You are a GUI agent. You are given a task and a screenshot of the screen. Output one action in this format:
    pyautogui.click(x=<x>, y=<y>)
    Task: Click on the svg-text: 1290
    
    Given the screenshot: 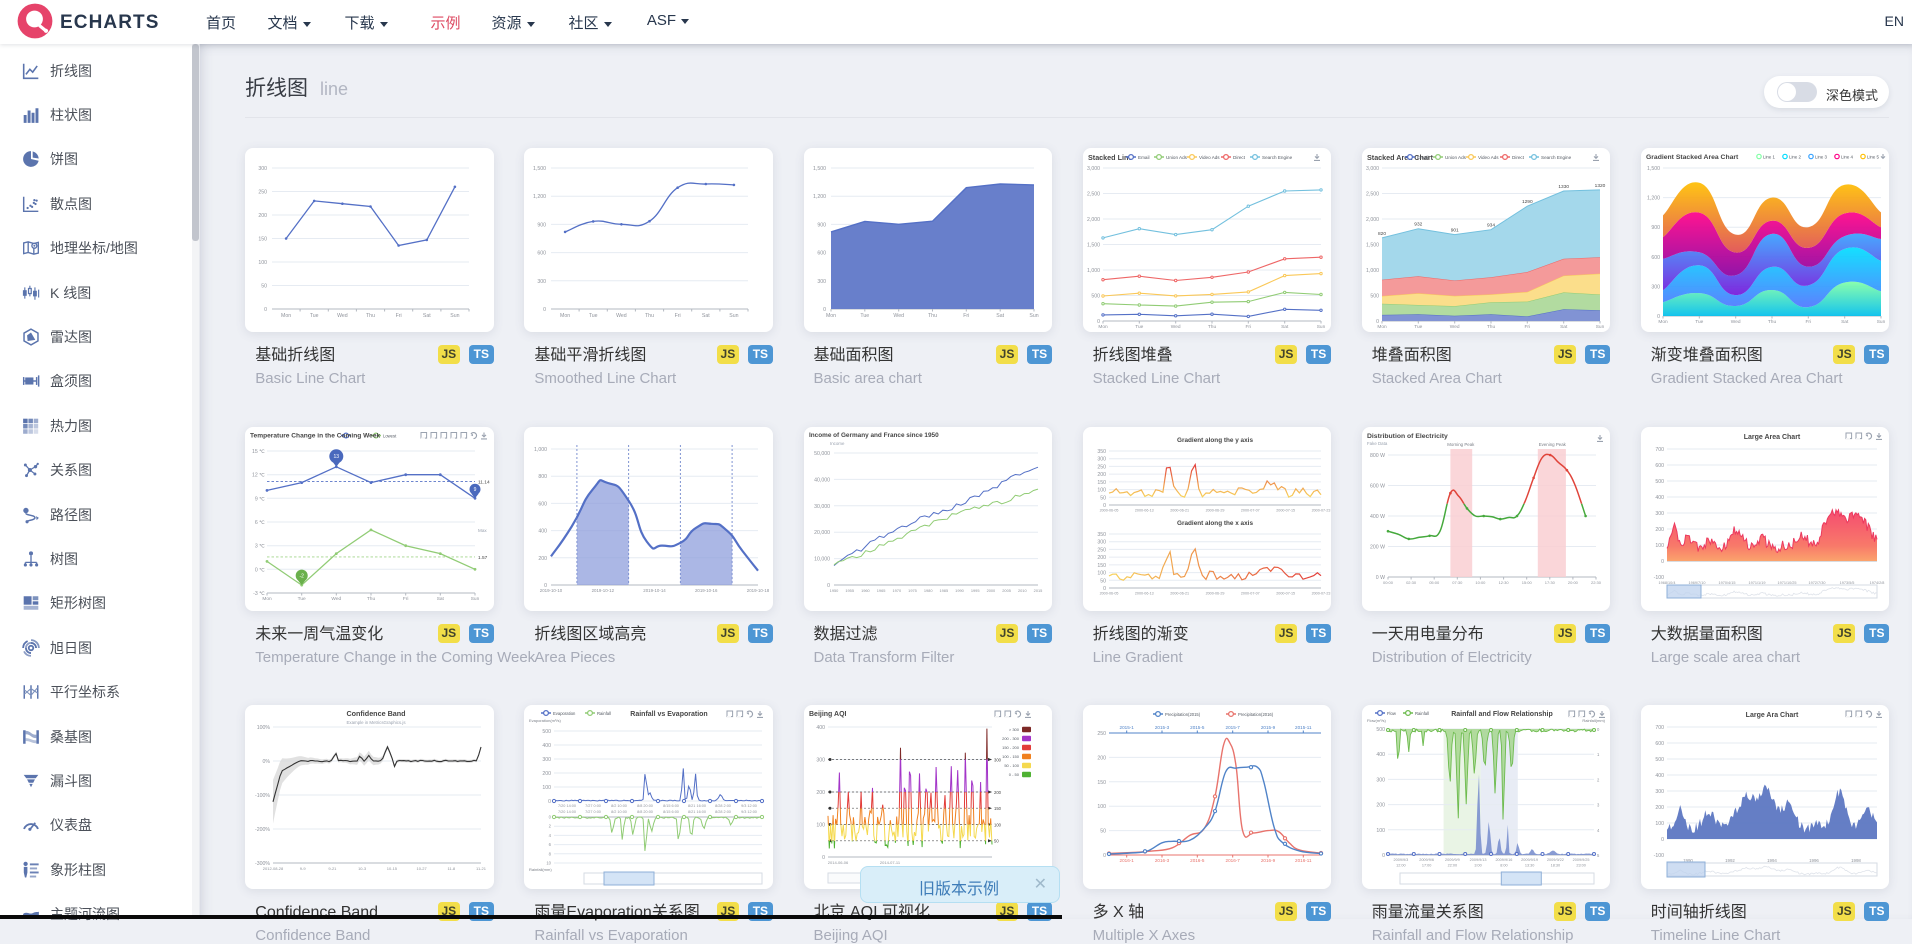 What is the action you would take?
    pyautogui.click(x=1527, y=202)
    